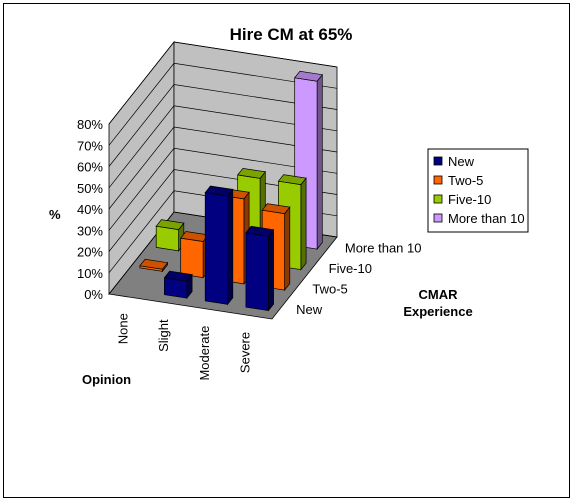  Describe the element at coordinates (204, 353) in the screenshot. I see `x-tick-label: Moderate` at that location.